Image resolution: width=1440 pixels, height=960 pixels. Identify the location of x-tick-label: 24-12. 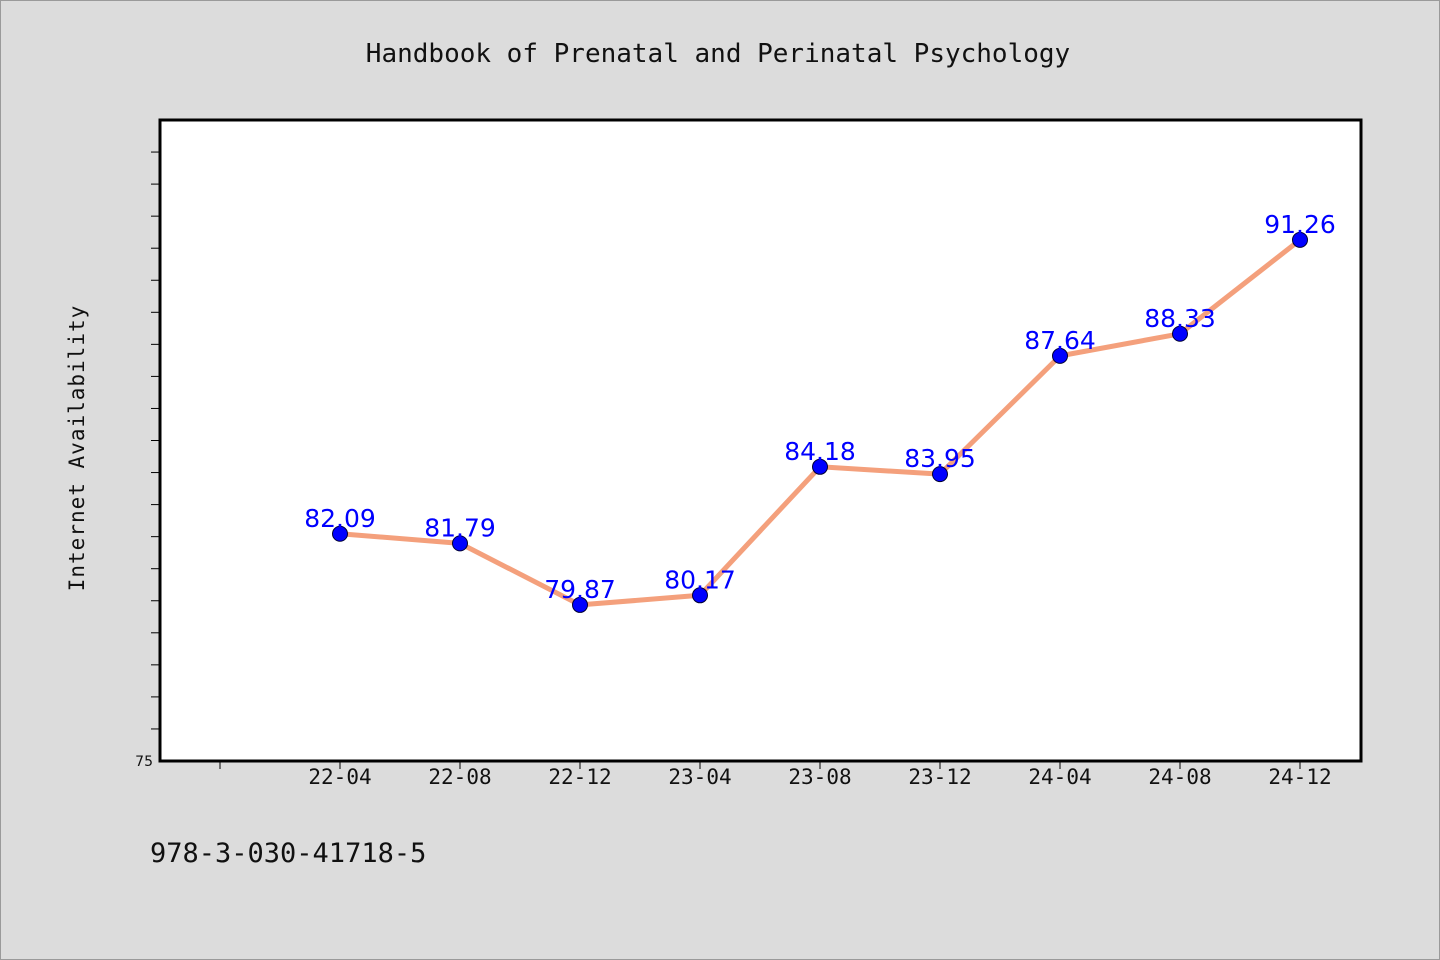
(1299, 777).